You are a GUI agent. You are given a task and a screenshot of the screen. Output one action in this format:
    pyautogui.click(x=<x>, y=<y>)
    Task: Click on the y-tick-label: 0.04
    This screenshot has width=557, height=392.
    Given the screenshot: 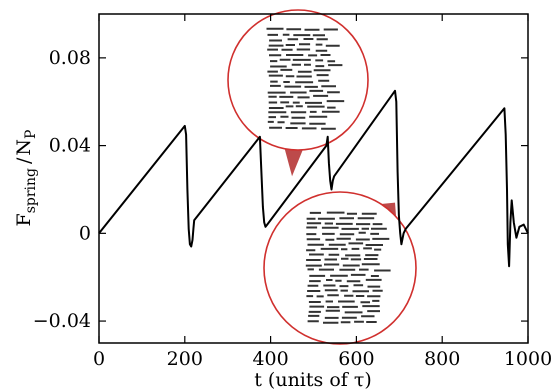 What is the action you would take?
    pyautogui.click(x=70, y=146)
    